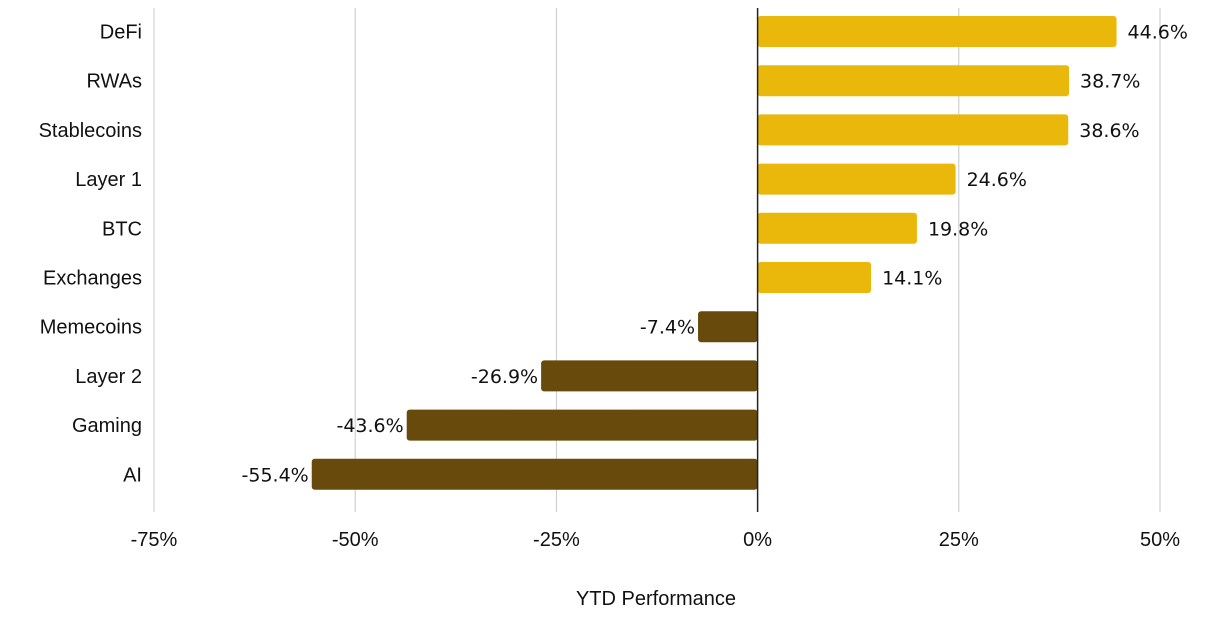 The width and height of the screenshot is (1214, 617). What do you see at coordinates (121, 33) in the screenshot?
I see `category-label: DeFi` at bounding box center [121, 33].